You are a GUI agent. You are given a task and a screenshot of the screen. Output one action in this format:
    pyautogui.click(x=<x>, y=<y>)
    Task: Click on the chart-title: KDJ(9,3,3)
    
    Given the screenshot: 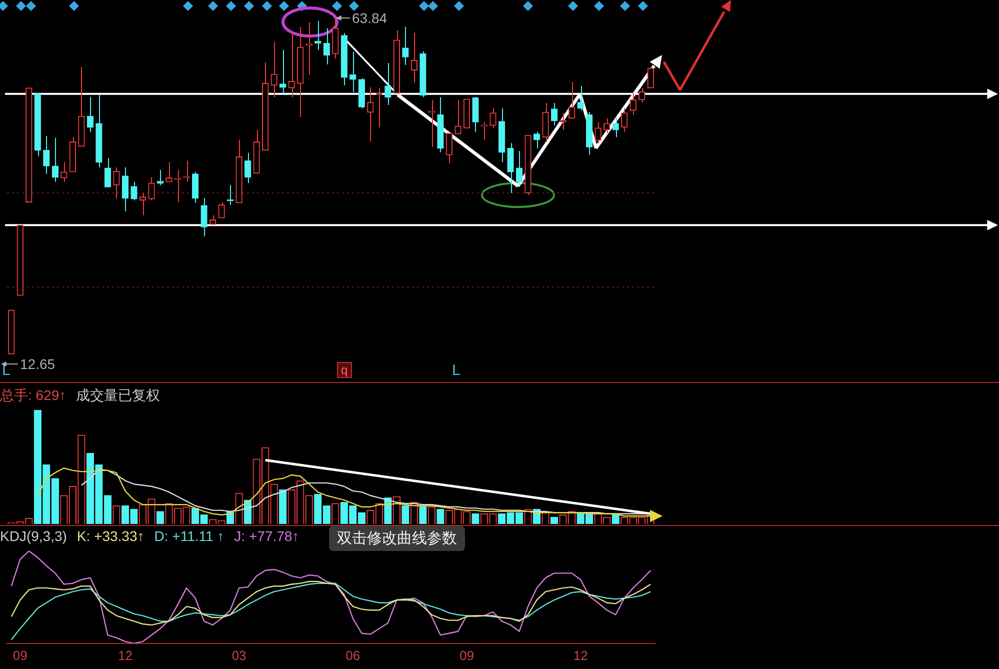 What is the action you would take?
    pyautogui.click(x=33, y=536)
    